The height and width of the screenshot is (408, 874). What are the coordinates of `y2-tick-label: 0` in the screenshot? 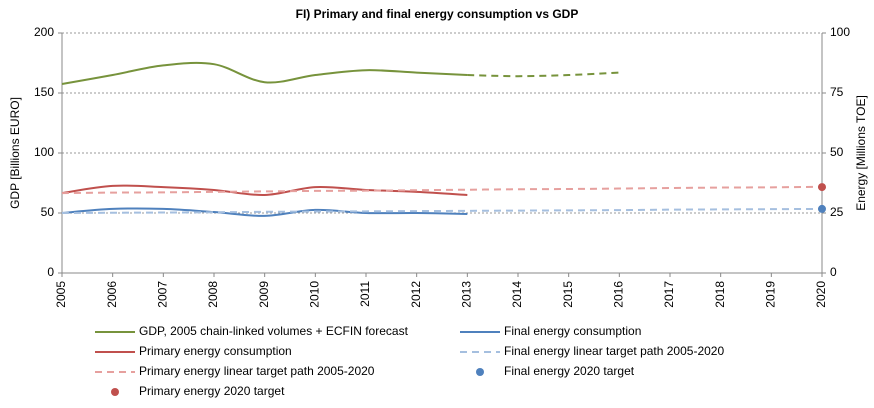 It's located at (833, 272).